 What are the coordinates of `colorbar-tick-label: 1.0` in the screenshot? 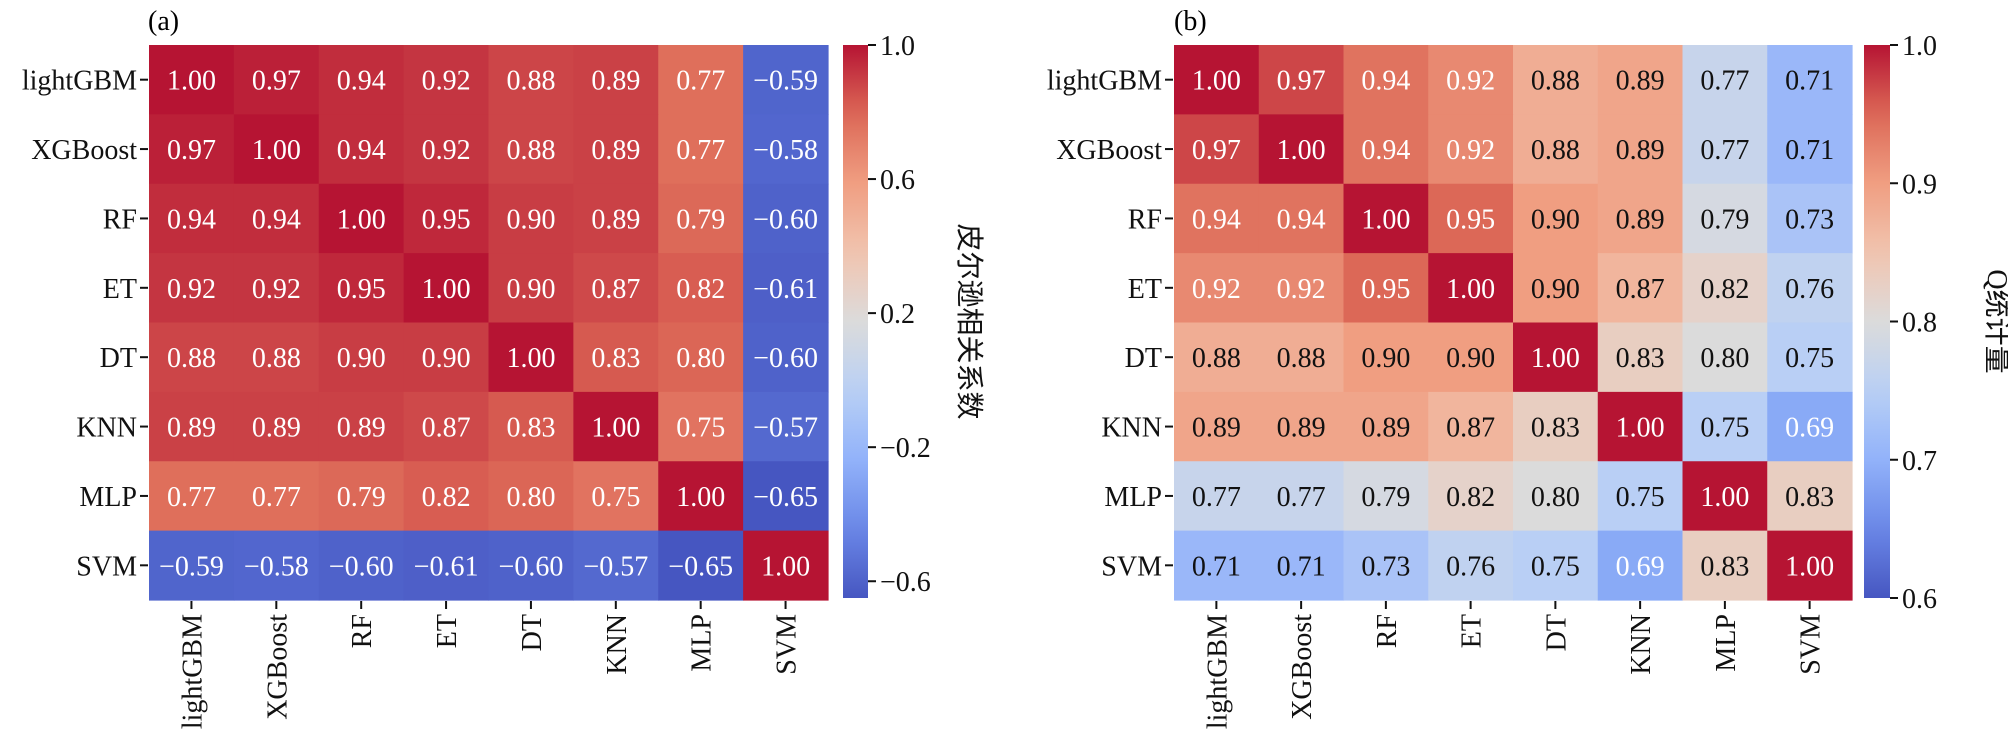 It's located at (897, 46).